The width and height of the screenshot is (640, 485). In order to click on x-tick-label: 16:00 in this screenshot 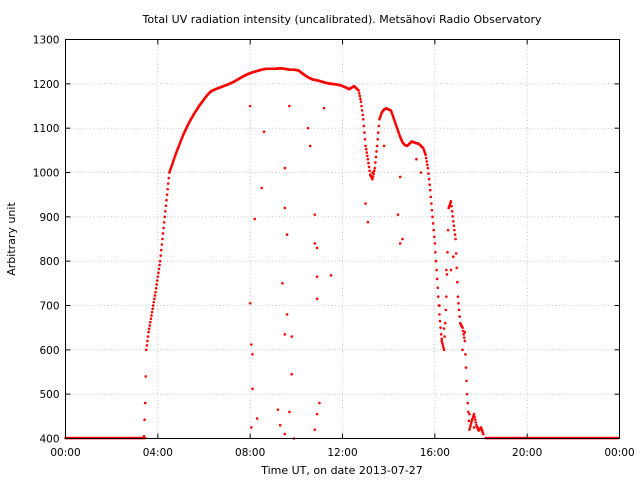, I will do `click(435, 453)`.